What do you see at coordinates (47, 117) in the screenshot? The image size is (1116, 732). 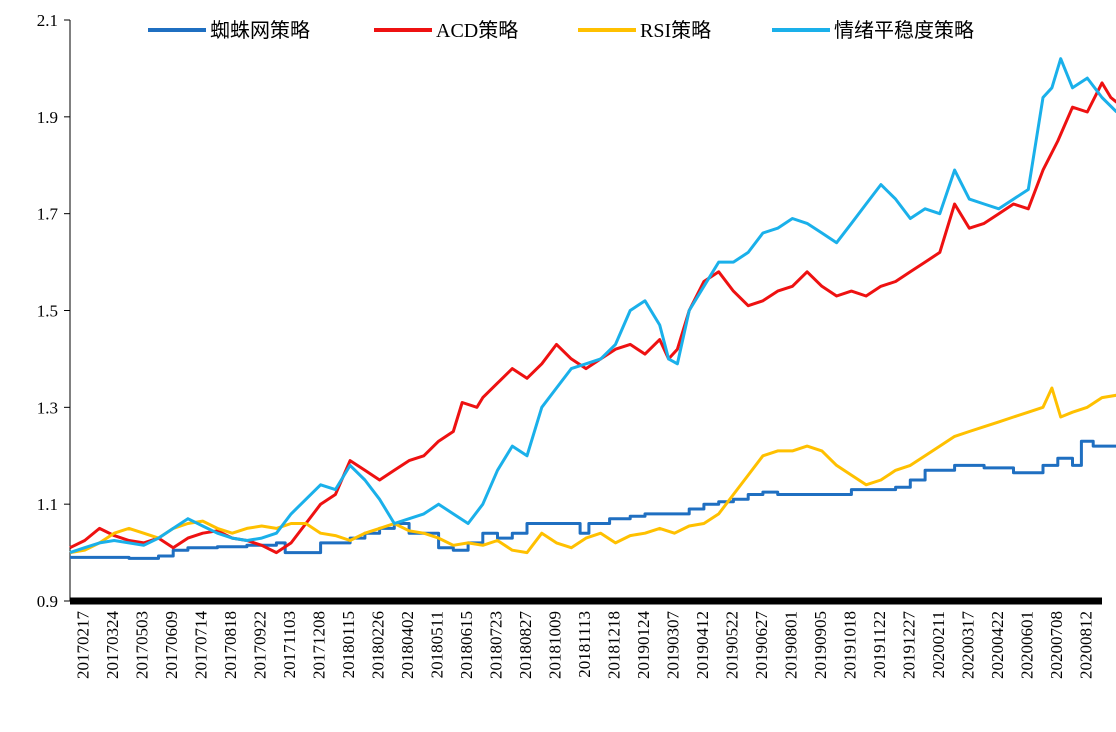 I see `y-tick-label: 1.9` at bounding box center [47, 117].